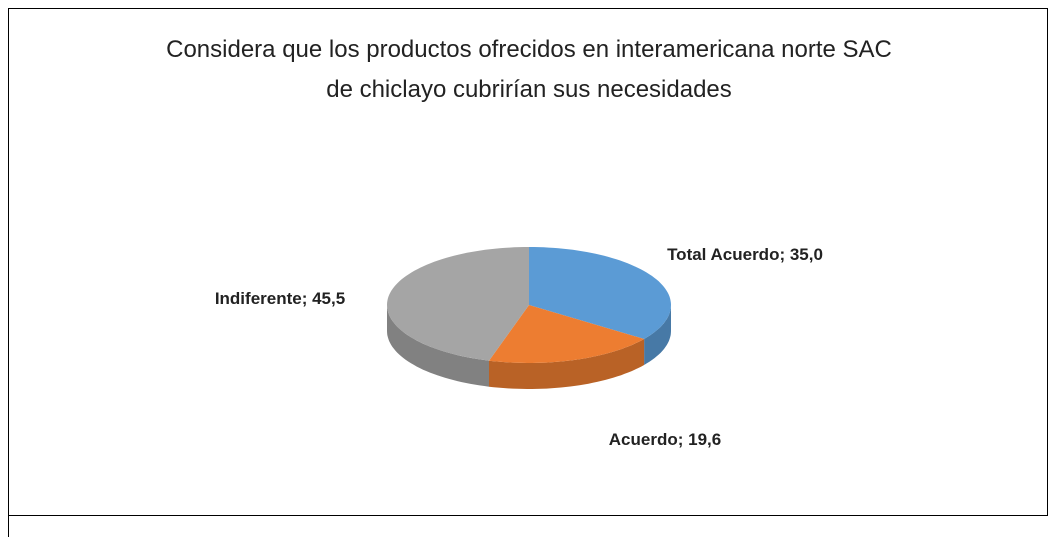 The width and height of the screenshot is (1058, 537). What do you see at coordinates (665, 439) in the screenshot?
I see `data-label: Acuerdo; 19,6` at bounding box center [665, 439].